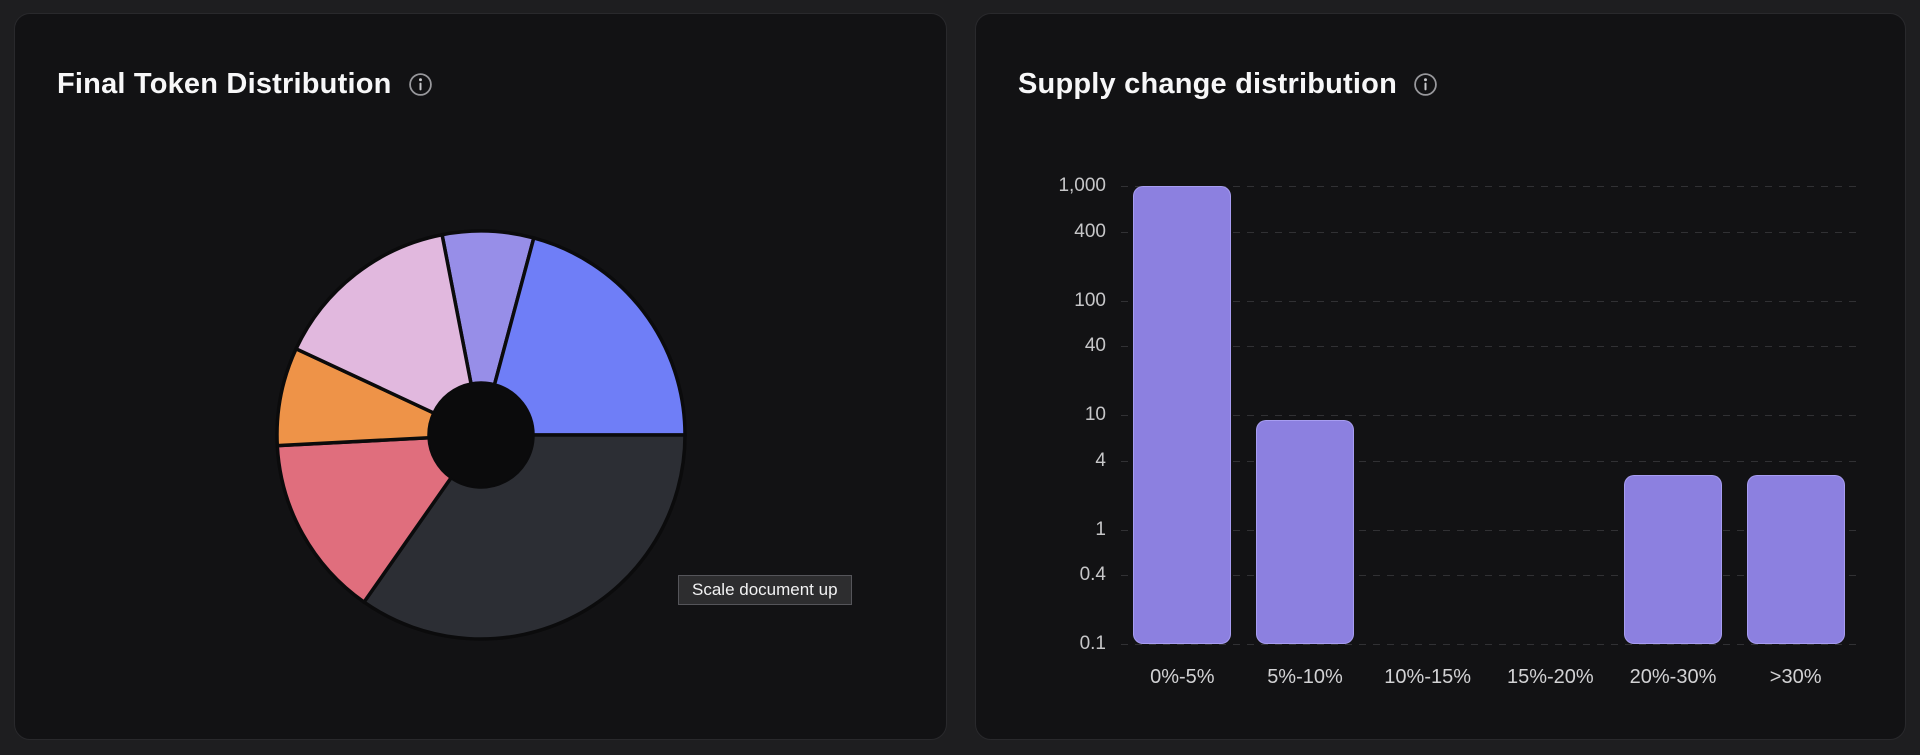 The width and height of the screenshot is (1920, 755). Describe the element at coordinates (1100, 460) in the screenshot. I see `y-axis-tick-label: 4` at that location.